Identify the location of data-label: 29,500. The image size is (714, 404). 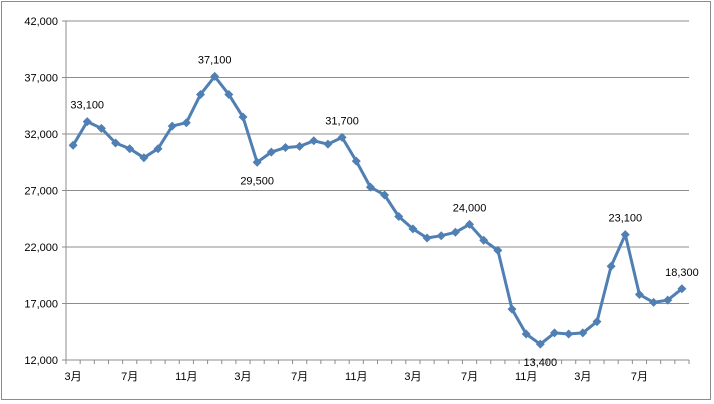
(257, 181).